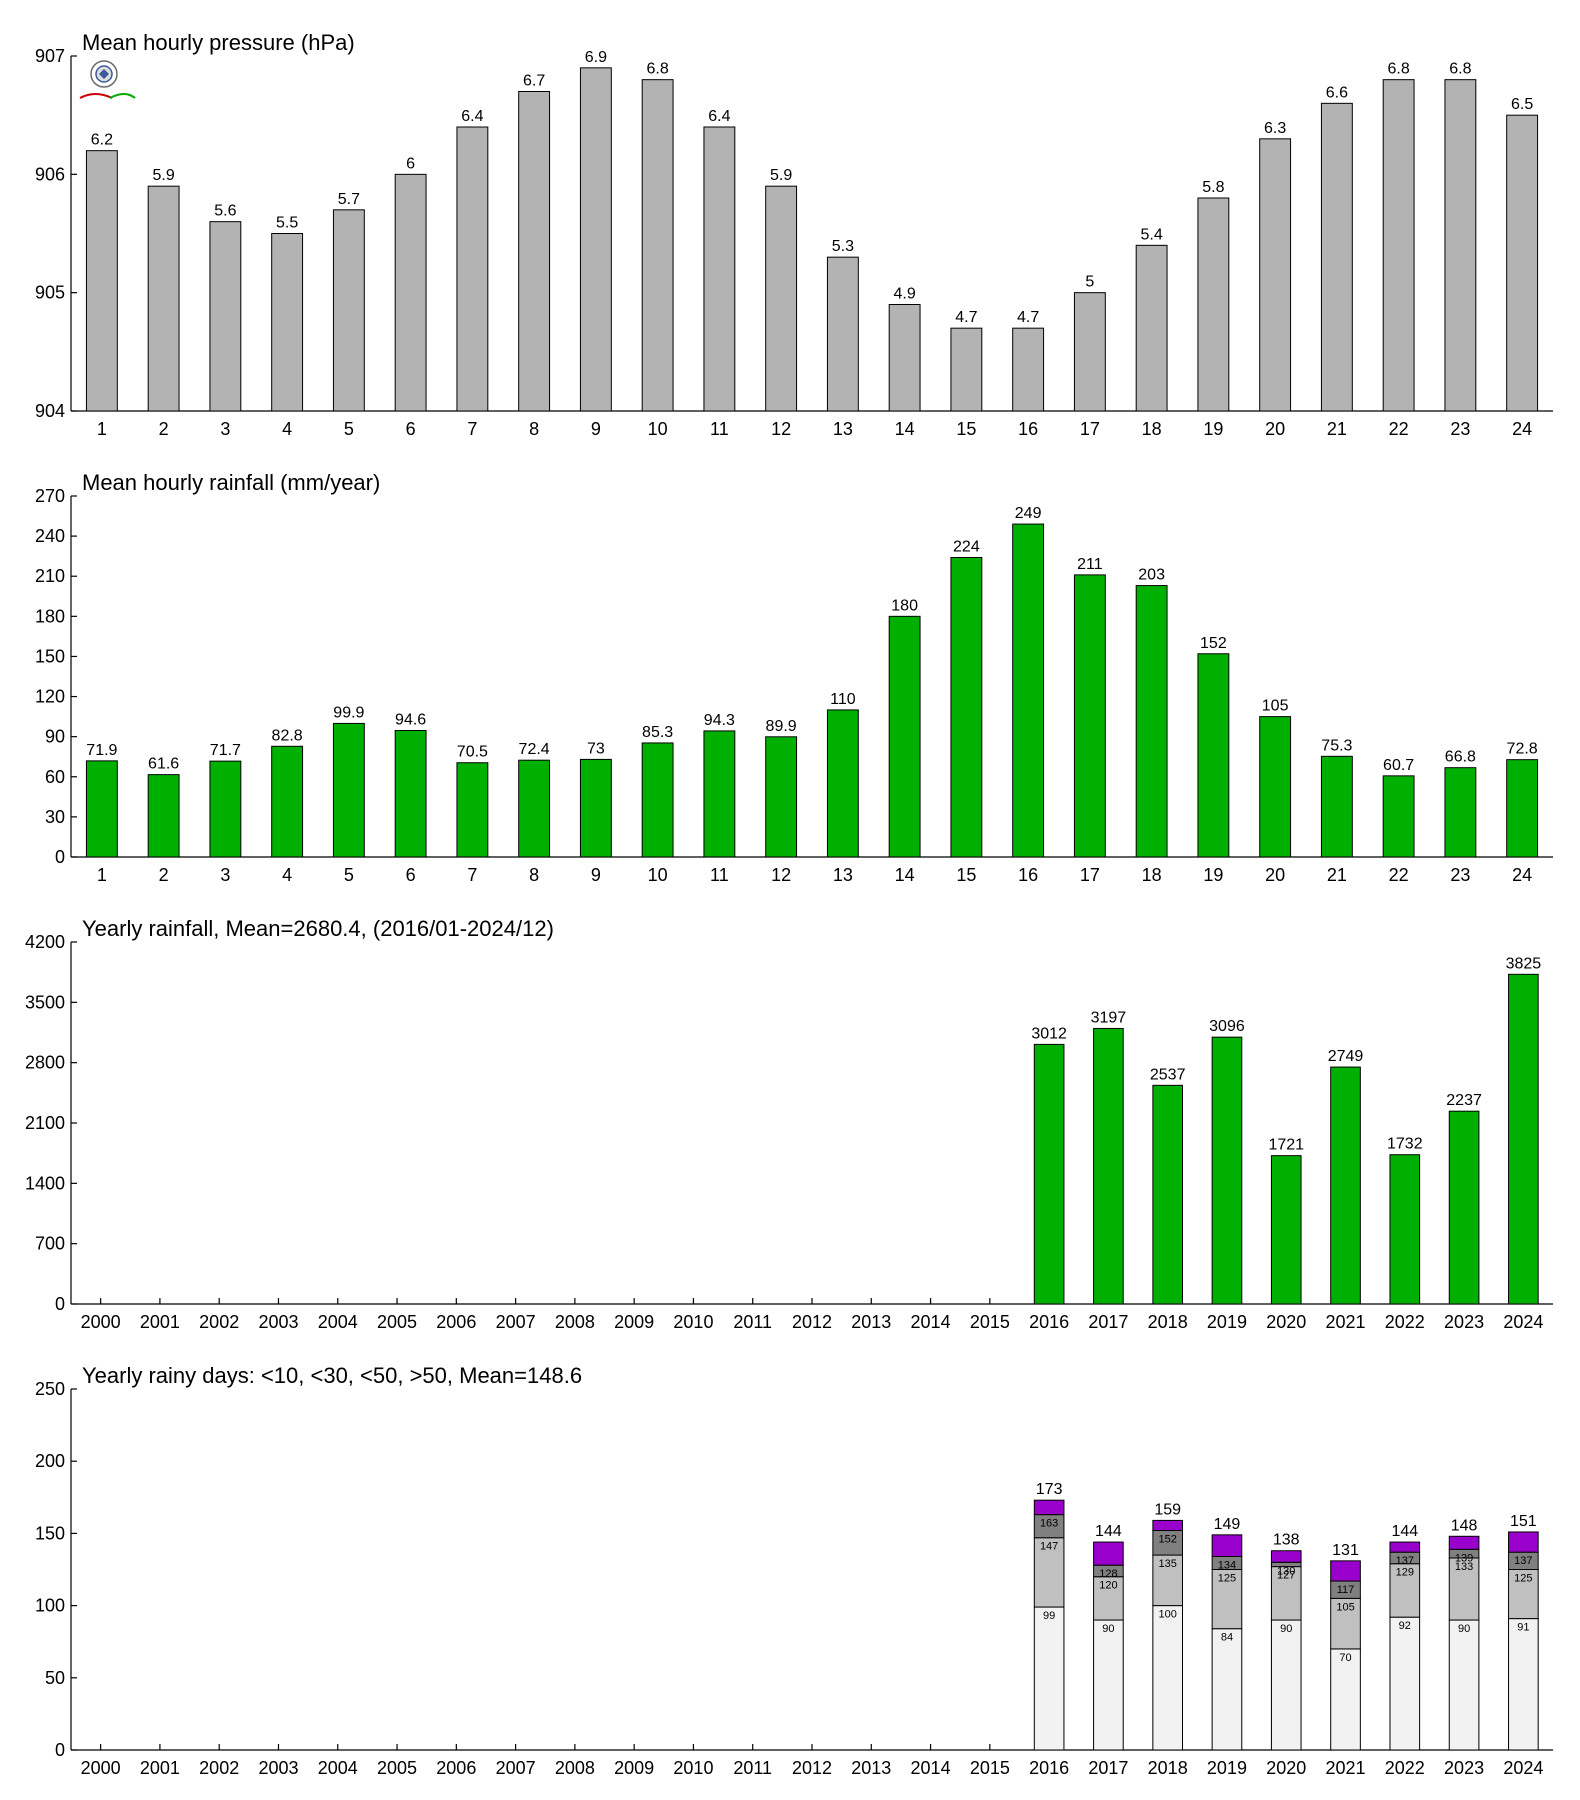  I want to click on bar-value-label: 5.9, so click(781, 175).